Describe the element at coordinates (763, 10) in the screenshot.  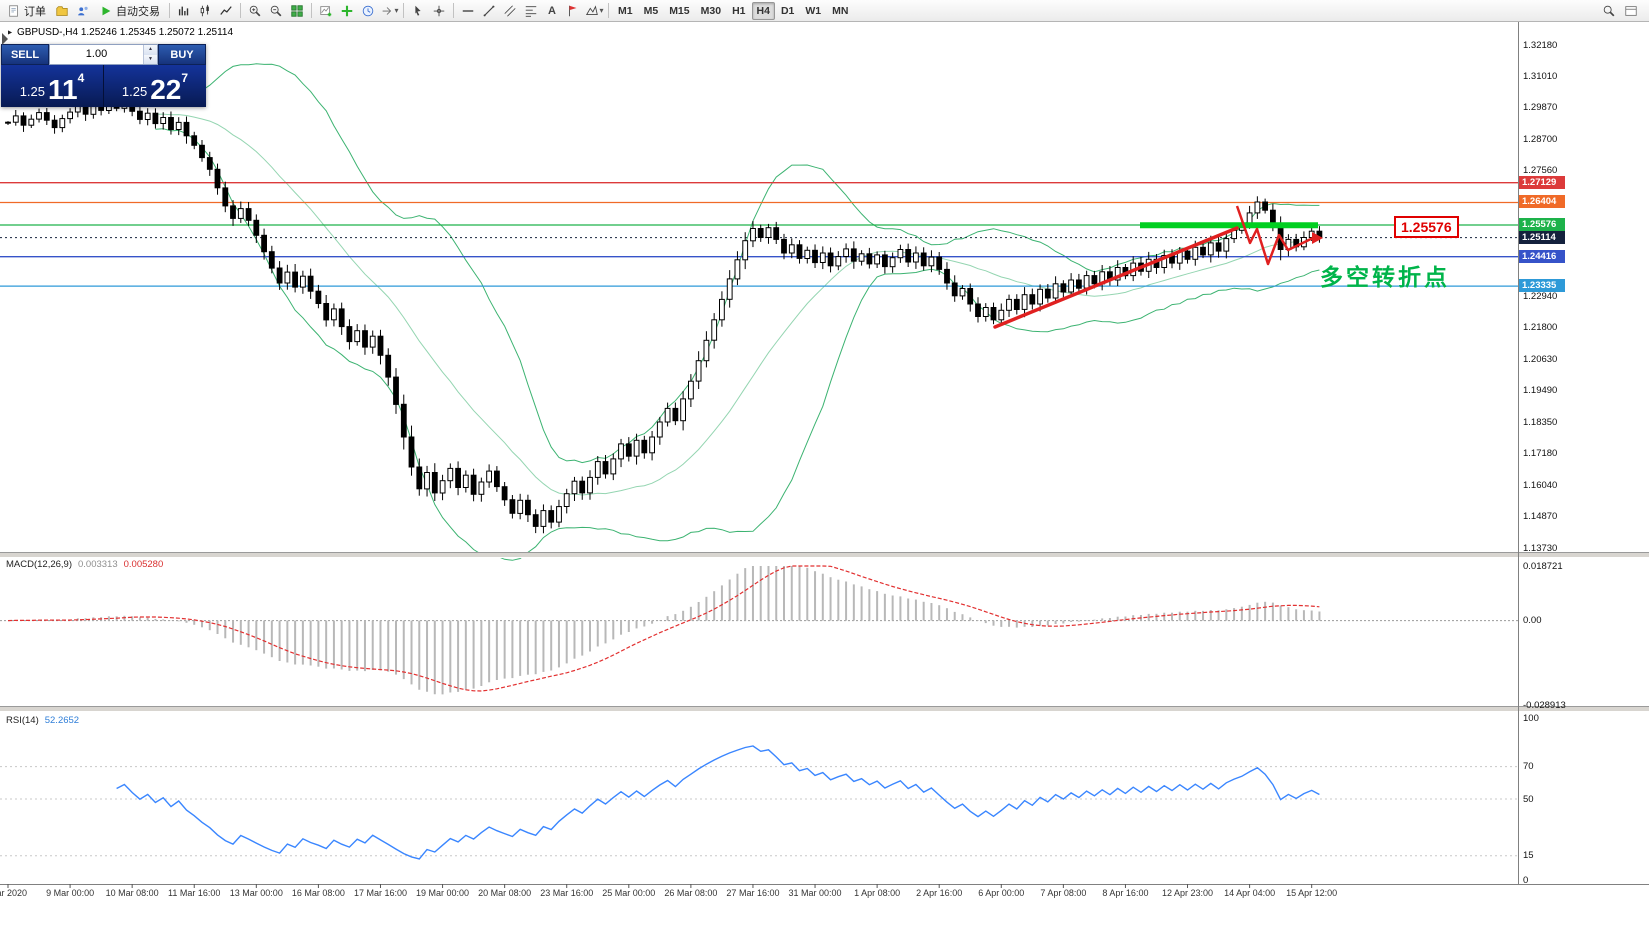
I see `timeframe-h4-button: H4` at that location.